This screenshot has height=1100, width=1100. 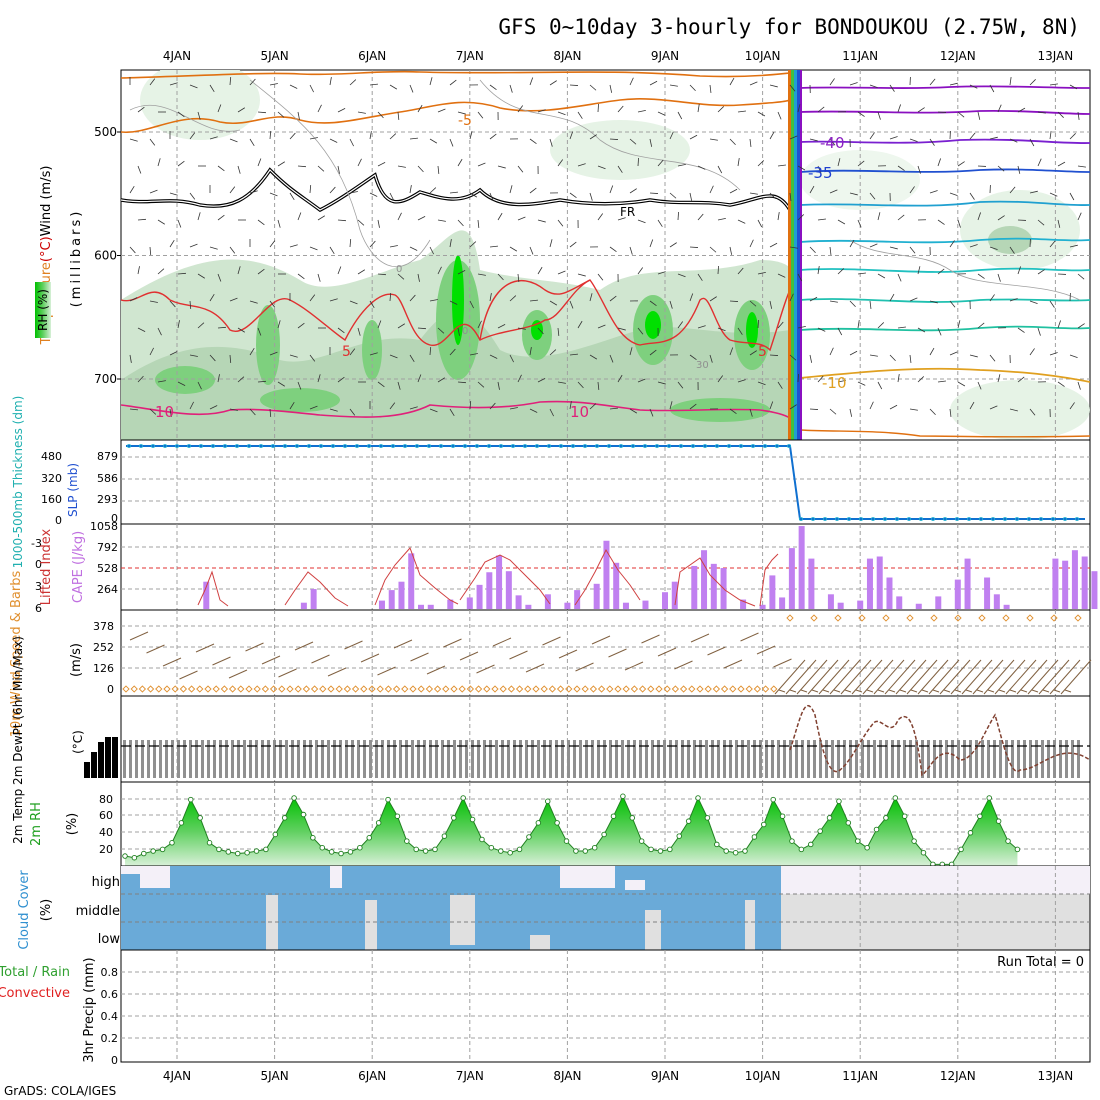 I want to click on y-tick-label-right: 792, so click(x=107, y=547).